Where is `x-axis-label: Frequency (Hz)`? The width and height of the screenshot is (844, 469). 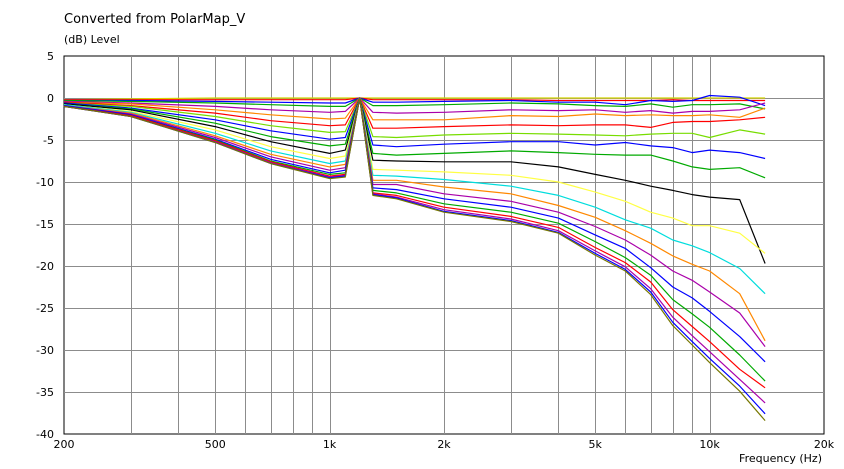
x-axis-label: Frequency (Hz) is located at coordinates (780, 458).